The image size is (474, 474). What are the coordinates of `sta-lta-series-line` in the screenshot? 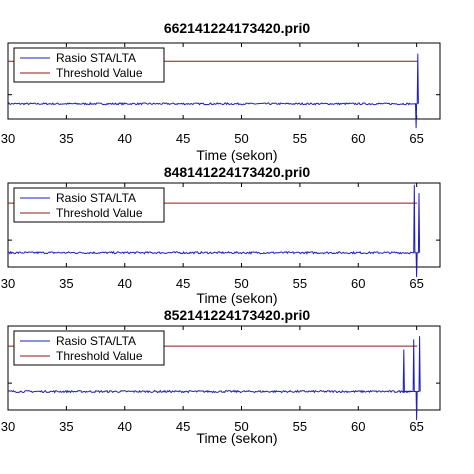 It's located at (213, 91).